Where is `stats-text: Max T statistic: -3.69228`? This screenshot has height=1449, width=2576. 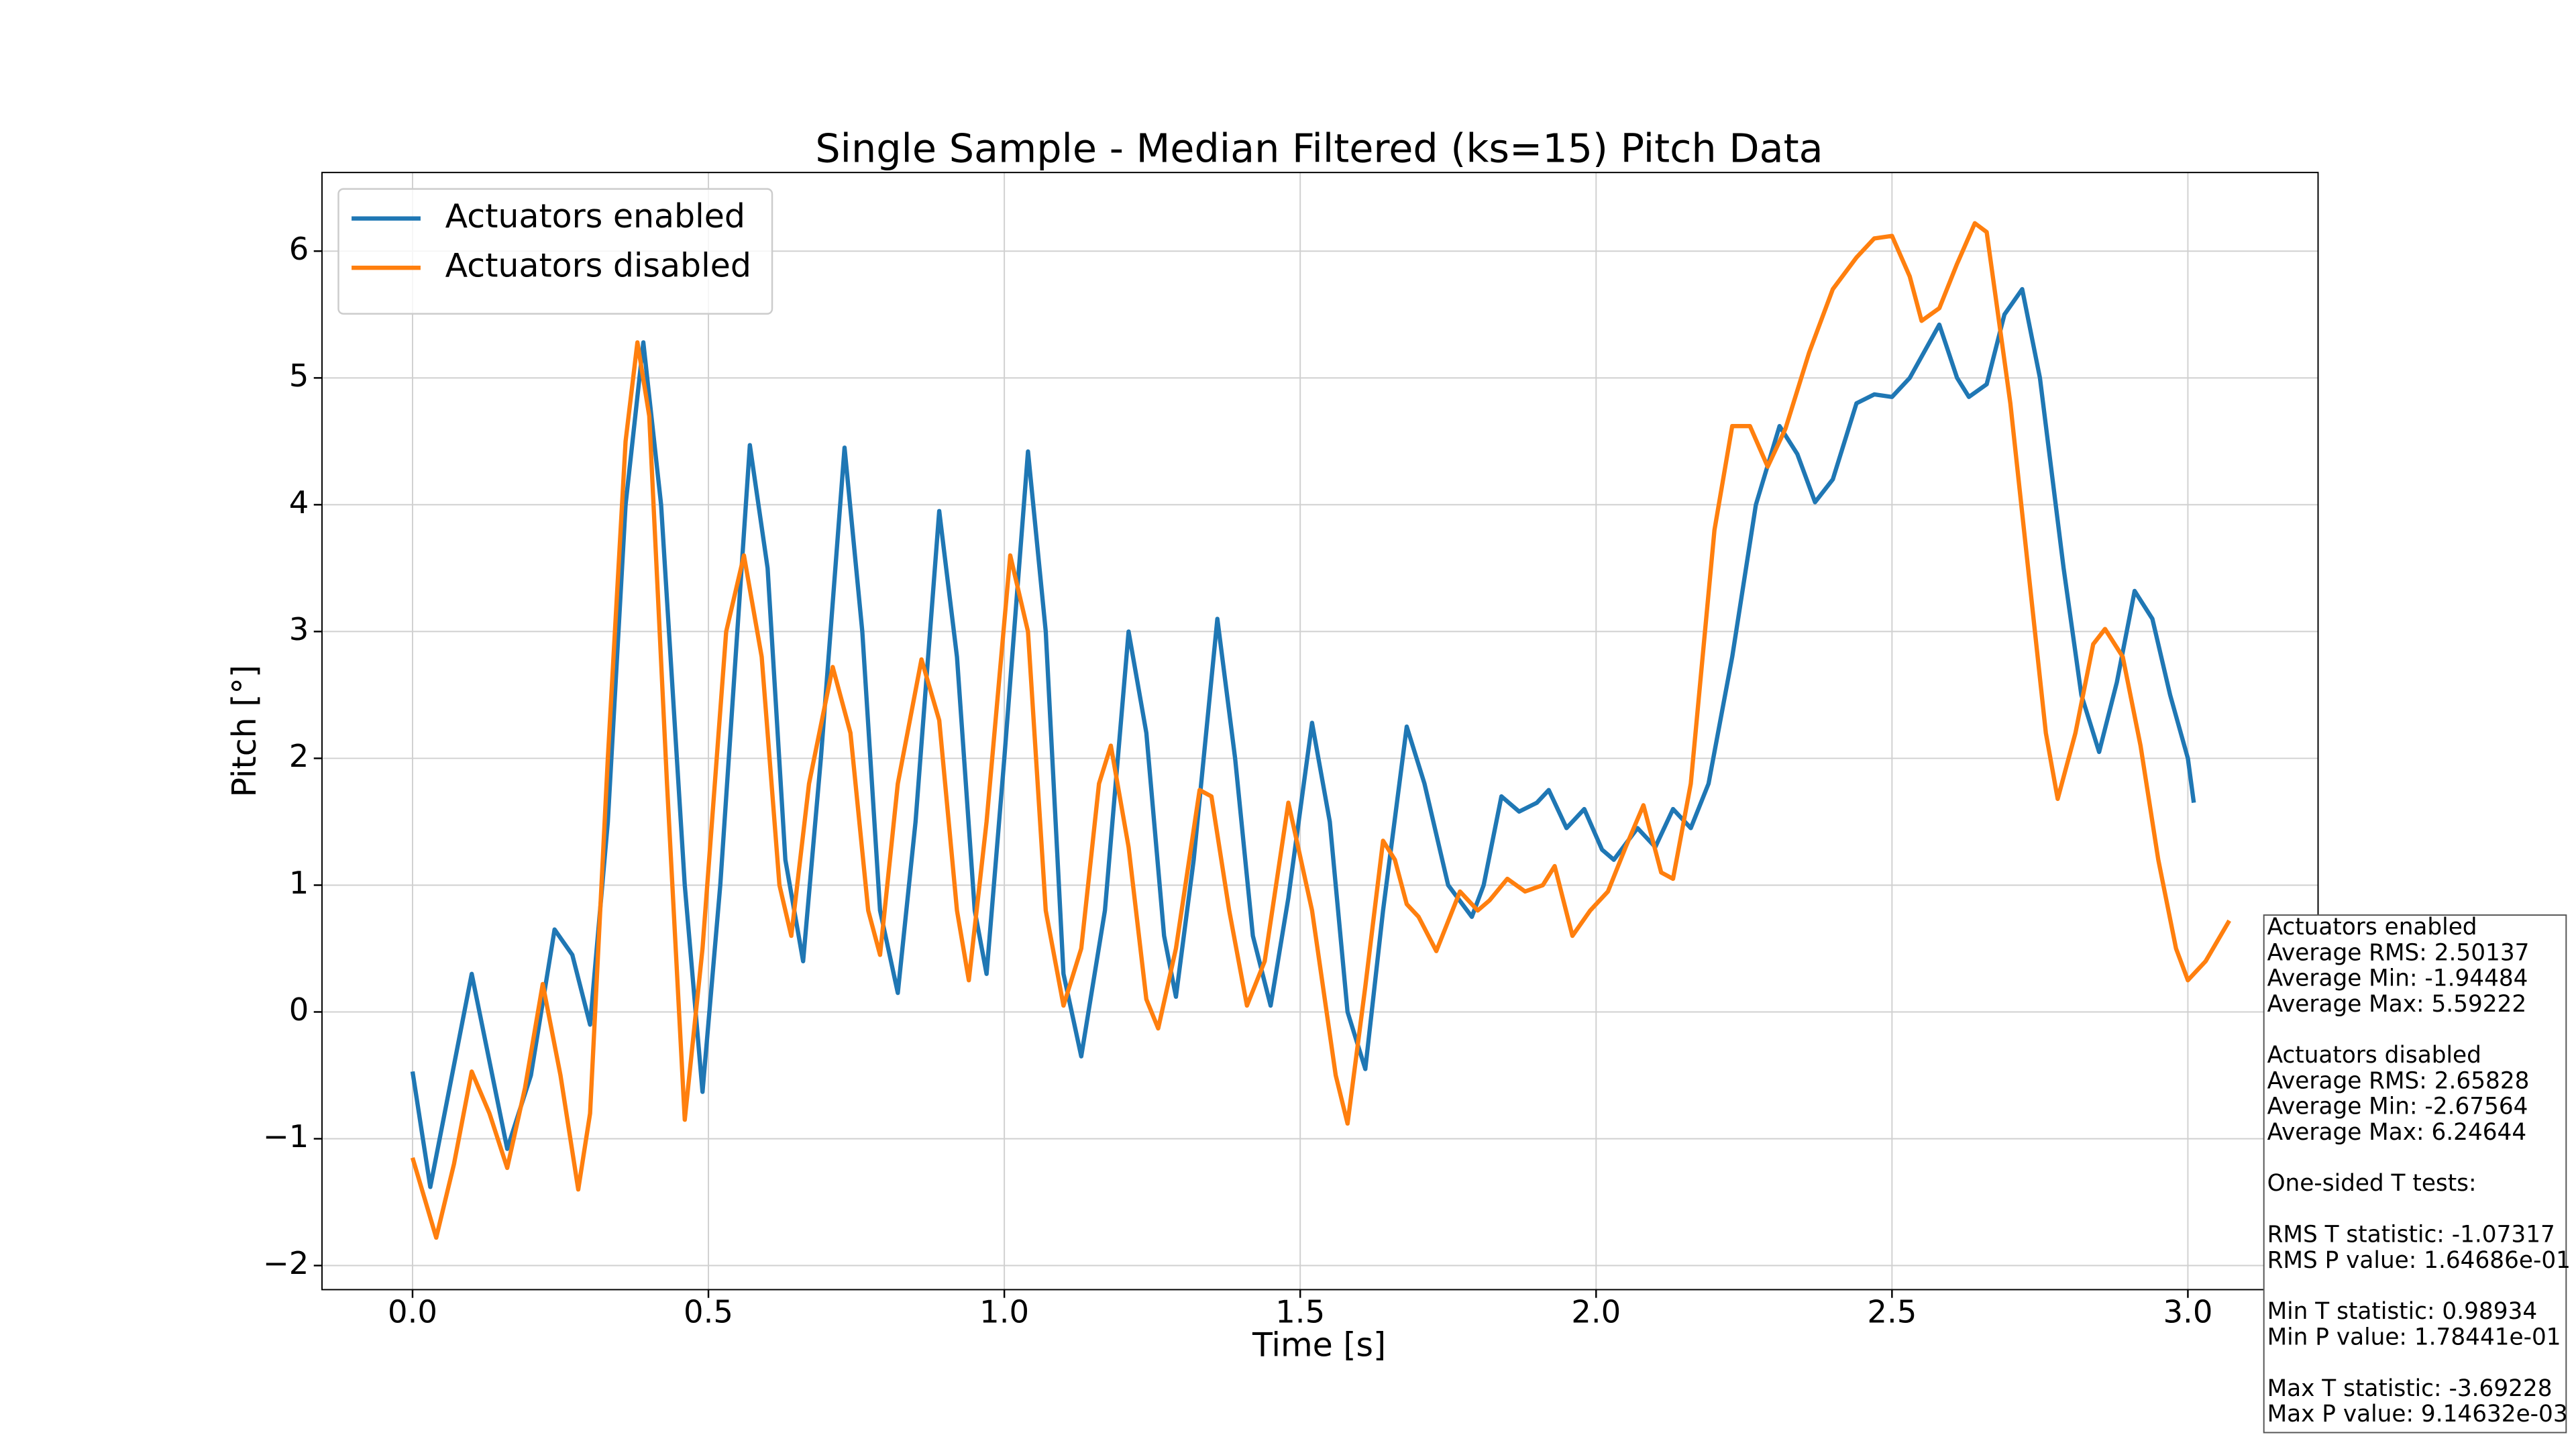 stats-text: Max T statistic: -3.69228 is located at coordinates (2410, 1388).